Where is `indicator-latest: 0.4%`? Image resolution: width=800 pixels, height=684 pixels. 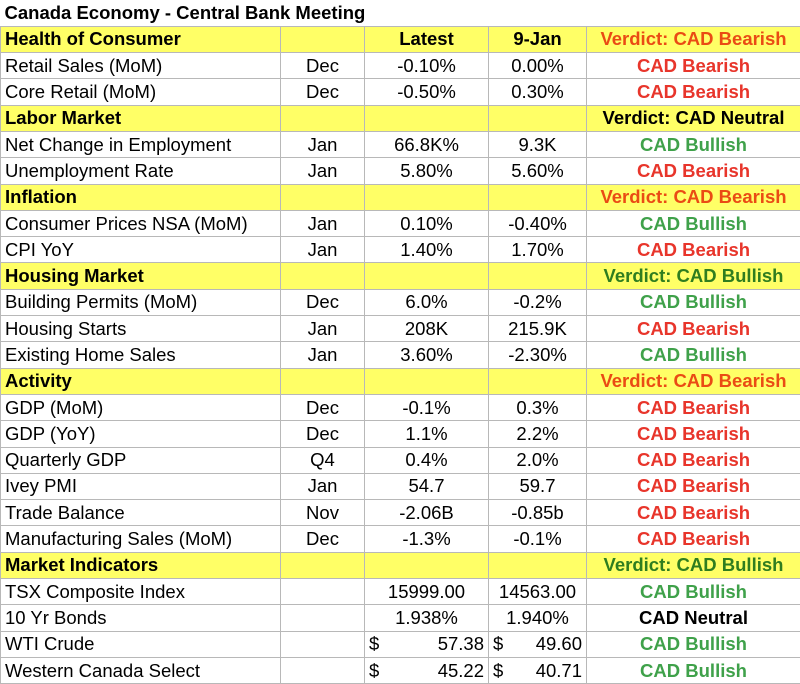 indicator-latest: 0.4% is located at coordinates (427, 460).